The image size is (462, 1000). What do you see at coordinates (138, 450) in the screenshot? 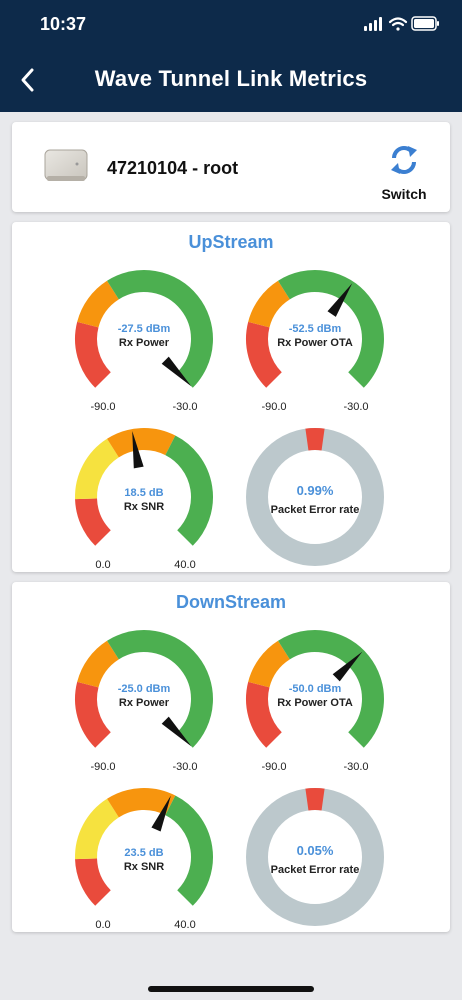
I see `upstream-rx-snr-gauge-needle` at bounding box center [138, 450].